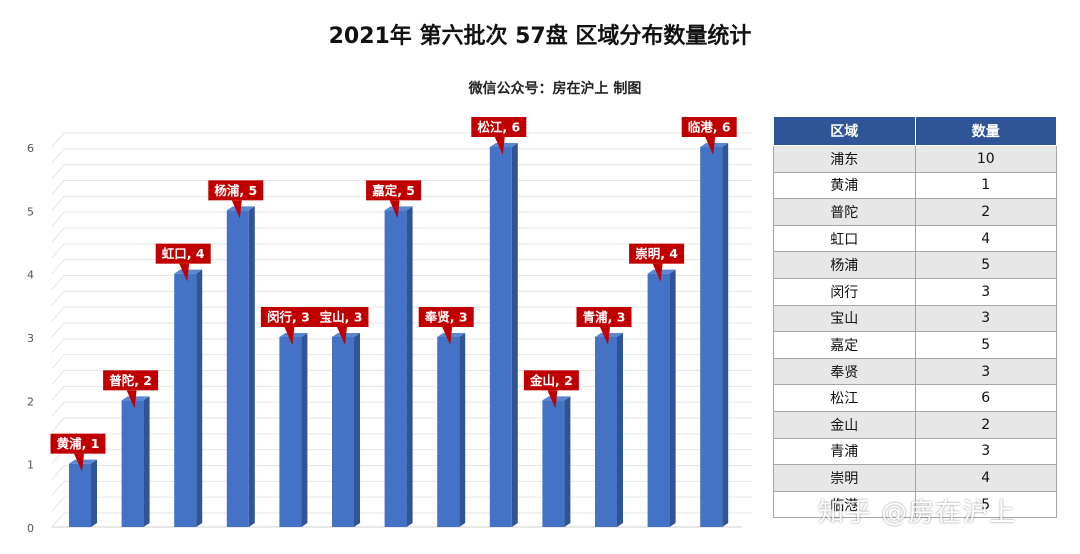  Describe the element at coordinates (288, 326) in the screenshot. I see `data-label: 闵行, 3` at that location.